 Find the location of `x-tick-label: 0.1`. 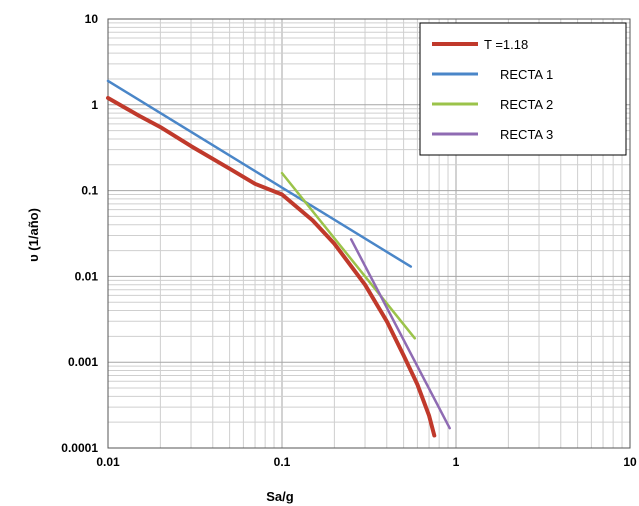

x-tick-label: 0.1 is located at coordinates (282, 462).